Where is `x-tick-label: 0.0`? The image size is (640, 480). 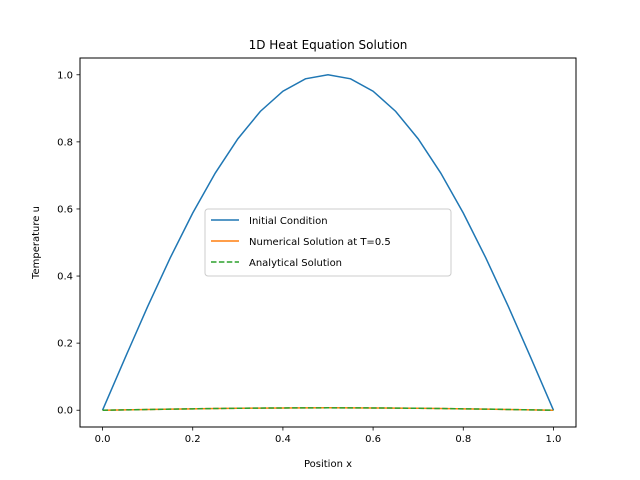
x-tick-label: 0.0 is located at coordinates (103, 439).